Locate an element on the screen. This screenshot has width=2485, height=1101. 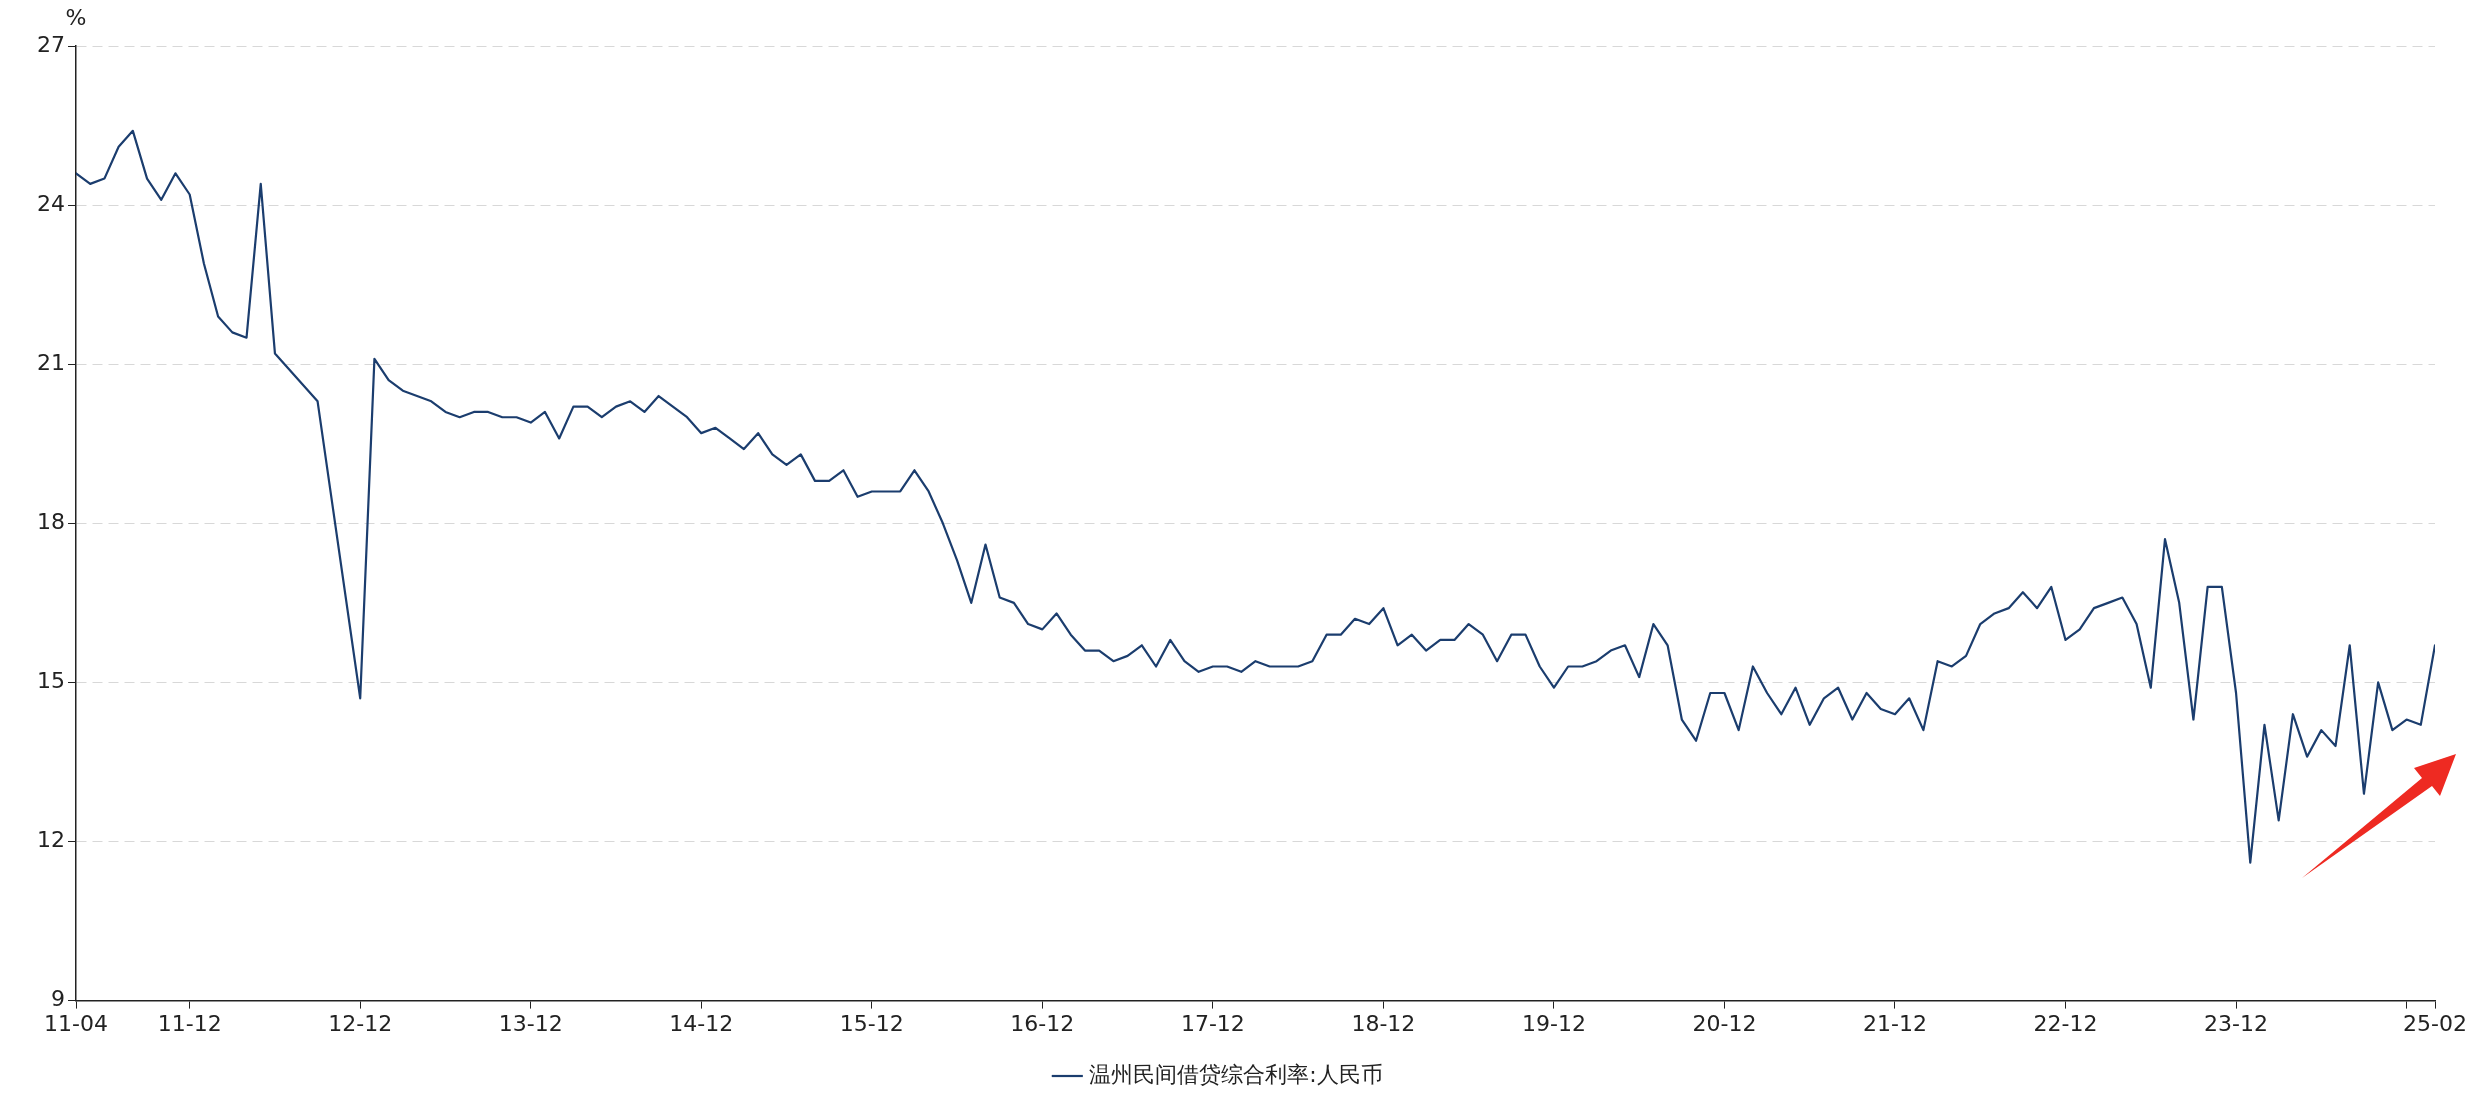
x-tick-label: 22-12 is located at coordinates (2065, 1023).